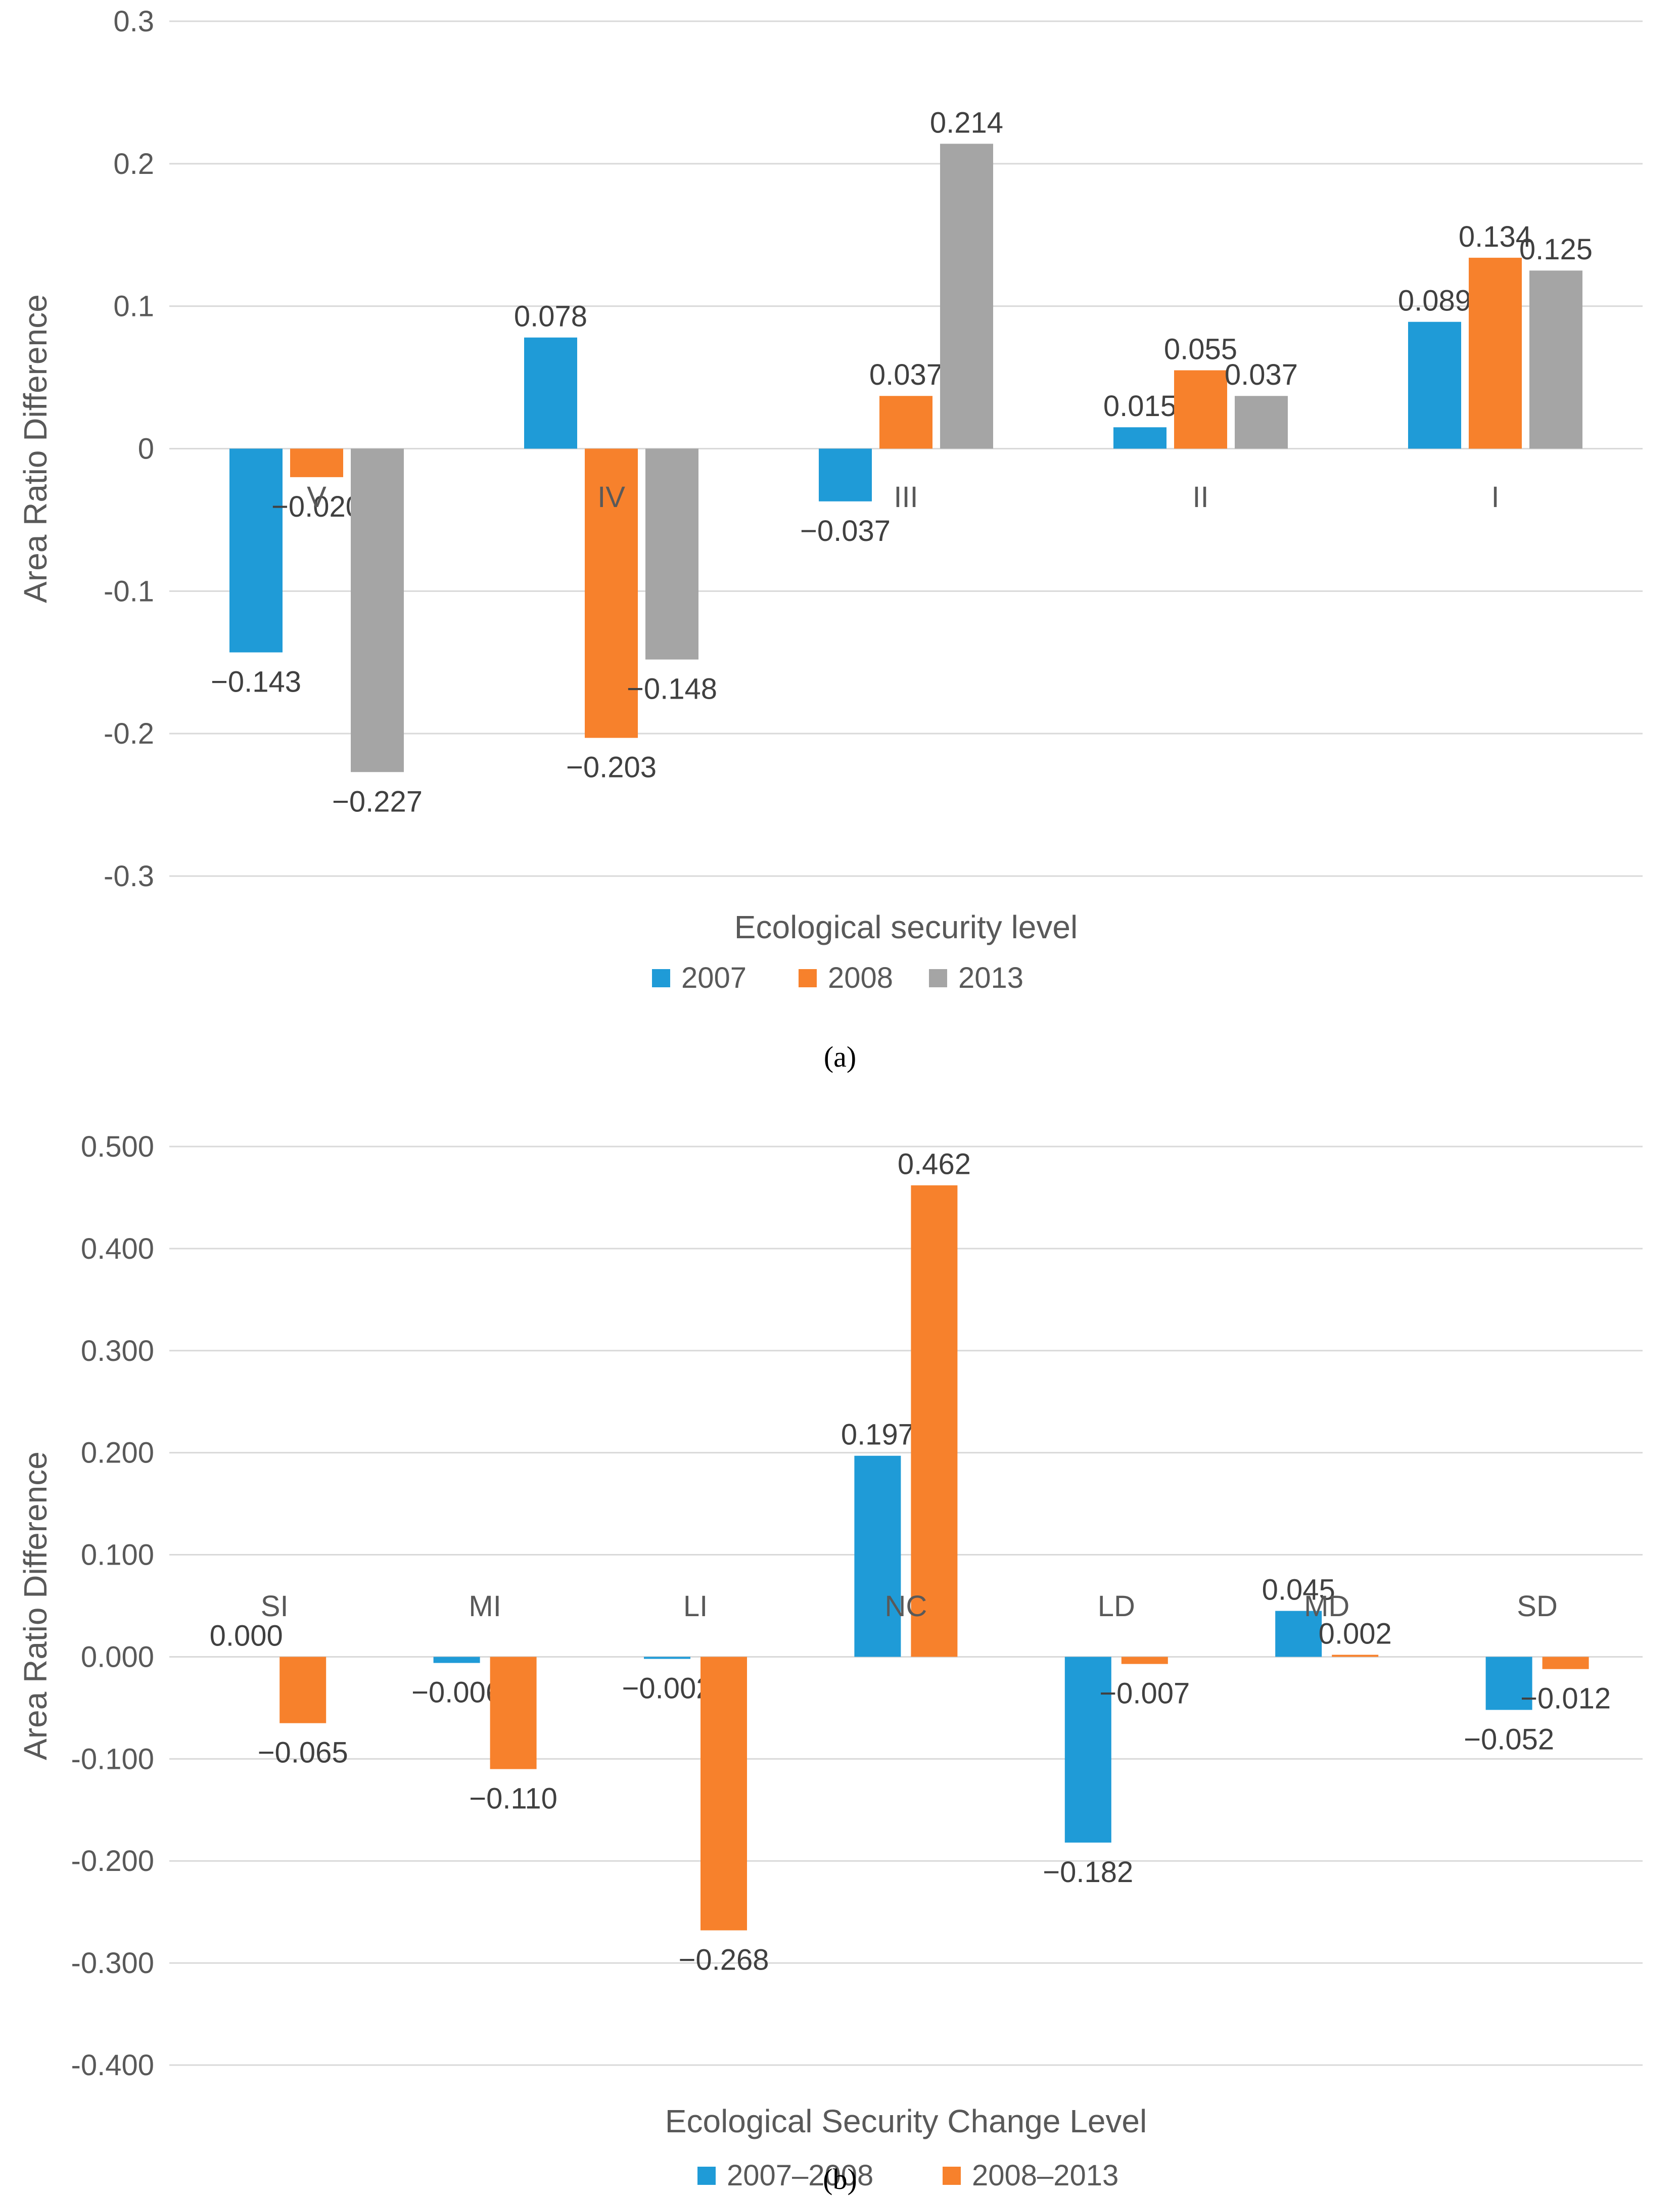  What do you see at coordinates (1355, 1656) in the screenshot?
I see `bar-2008-2013-MD` at bounding box center [1355, 1656].